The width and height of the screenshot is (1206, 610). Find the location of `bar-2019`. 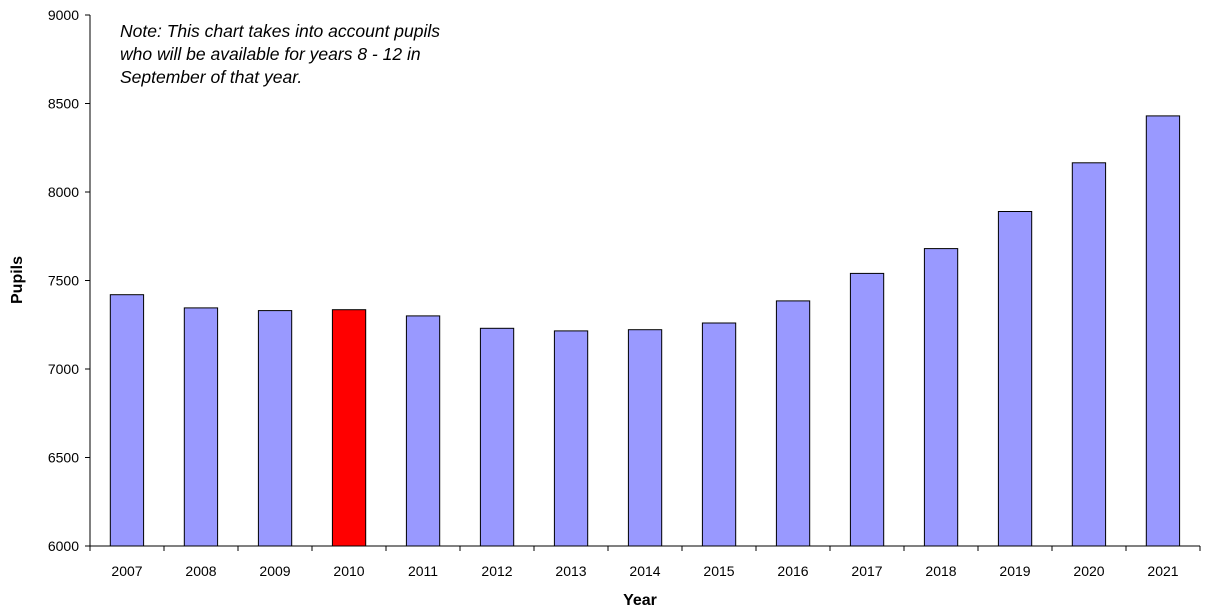

bar-2019 is located at coordinates (1015, 379).